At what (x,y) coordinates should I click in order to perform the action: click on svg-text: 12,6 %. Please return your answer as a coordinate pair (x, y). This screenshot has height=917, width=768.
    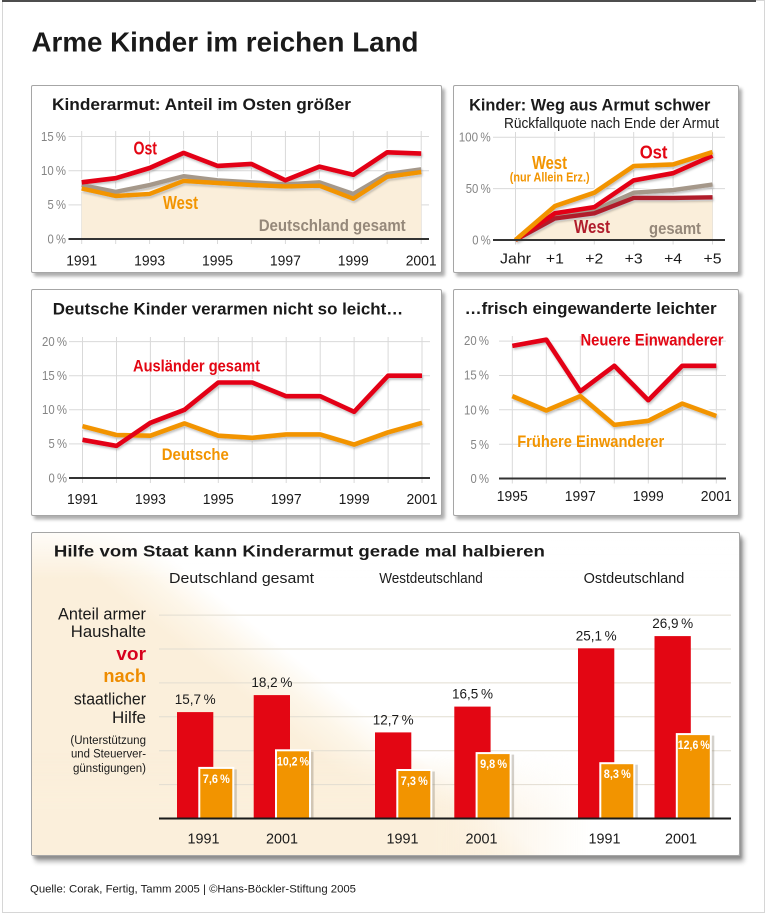
    Looking at the image, I should click on (694, 745).